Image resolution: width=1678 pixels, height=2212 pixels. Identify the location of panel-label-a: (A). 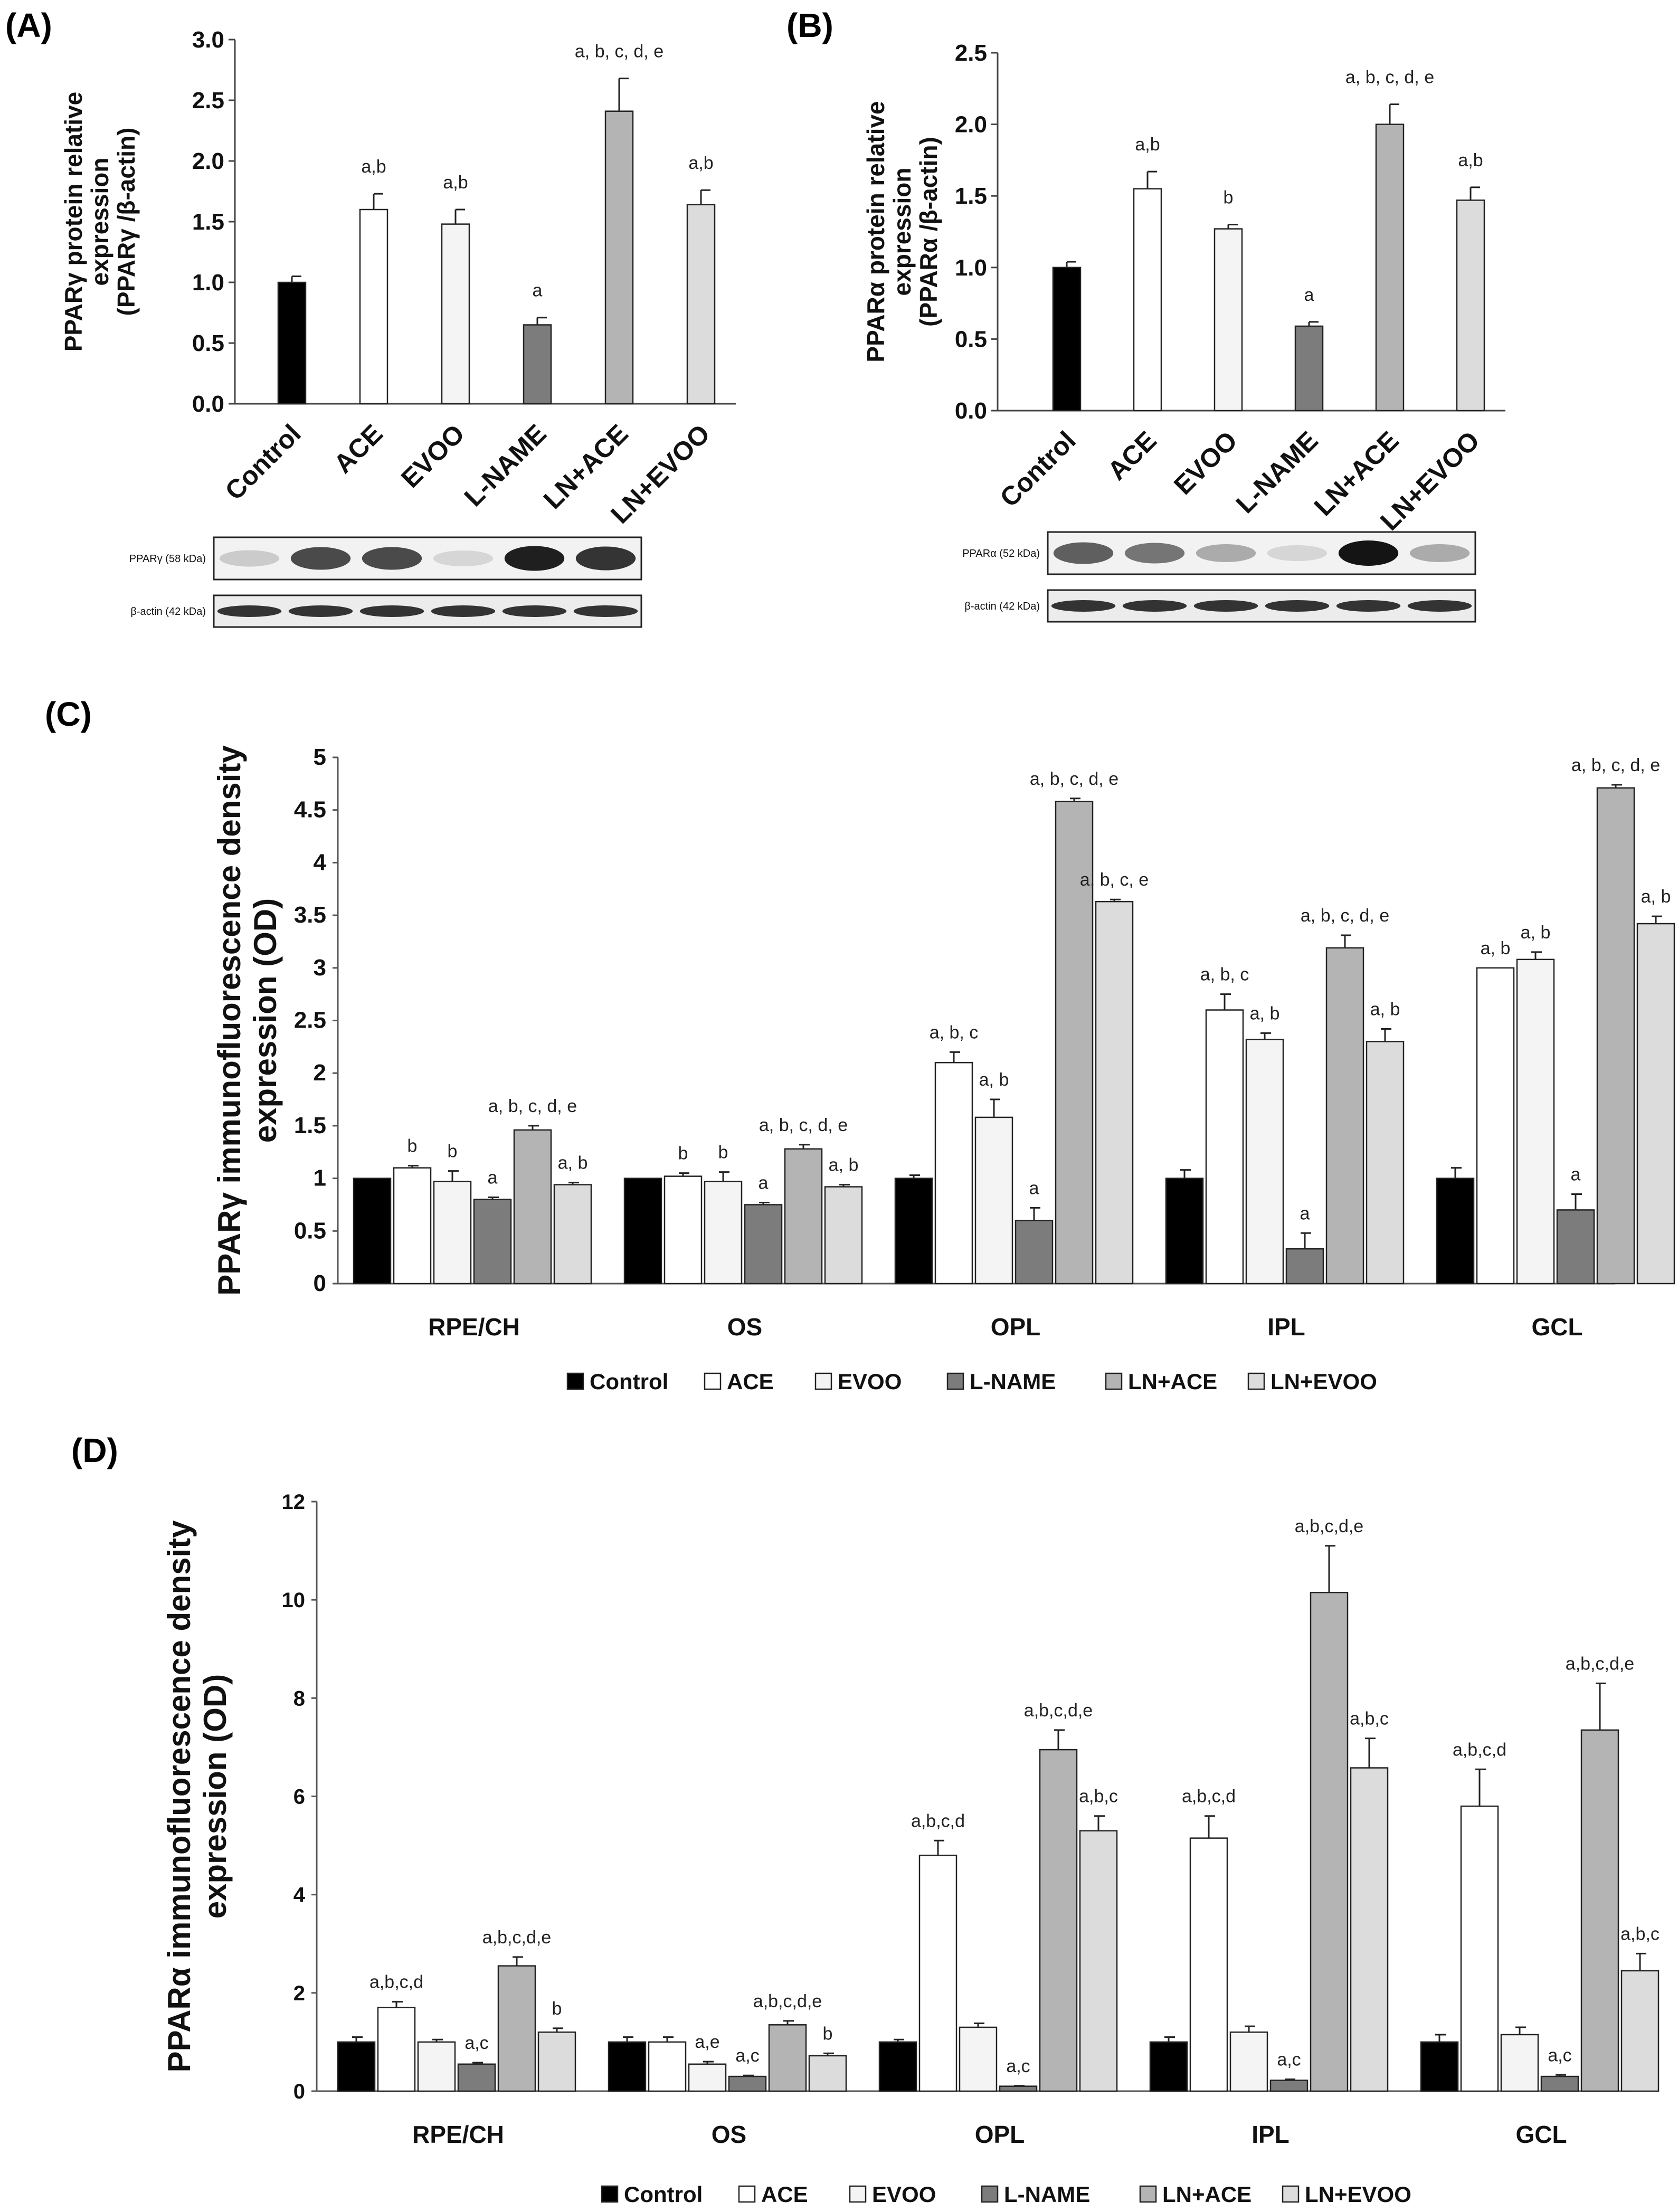
(28, 25).